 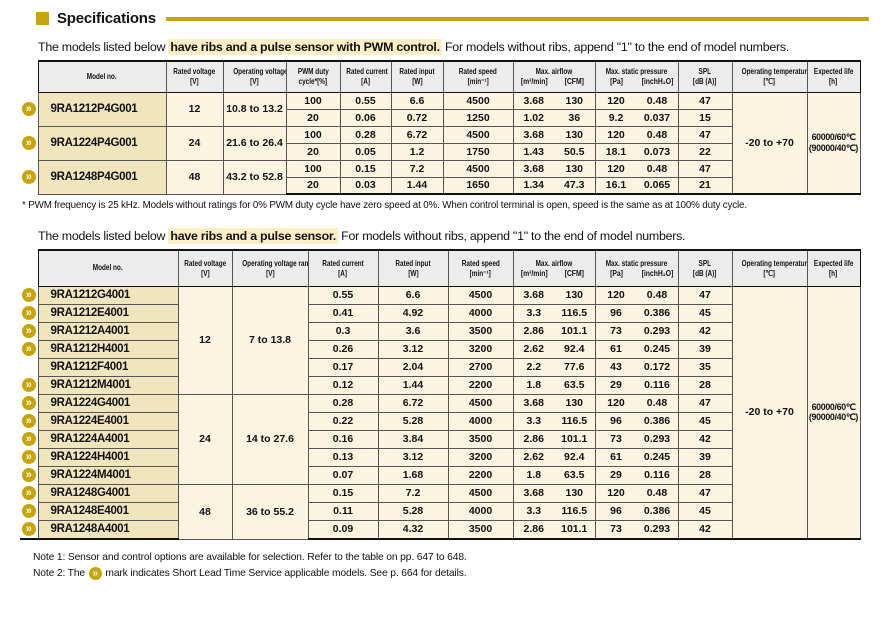 I want to click on pwm-duty-cell: 20, so click(x=313, y=151).